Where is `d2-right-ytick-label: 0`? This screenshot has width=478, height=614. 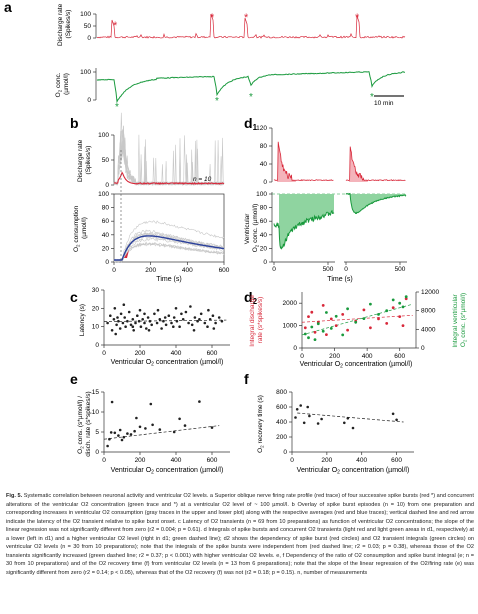
d2-right-ytick-label: 0 is located at coordinates (423, 348).